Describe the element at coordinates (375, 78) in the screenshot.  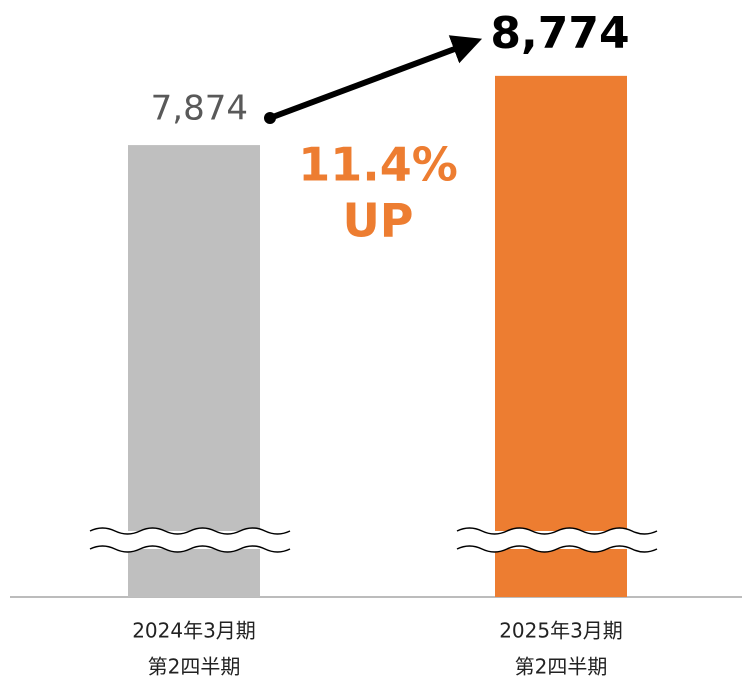
I see `growth-arrow` at that location.